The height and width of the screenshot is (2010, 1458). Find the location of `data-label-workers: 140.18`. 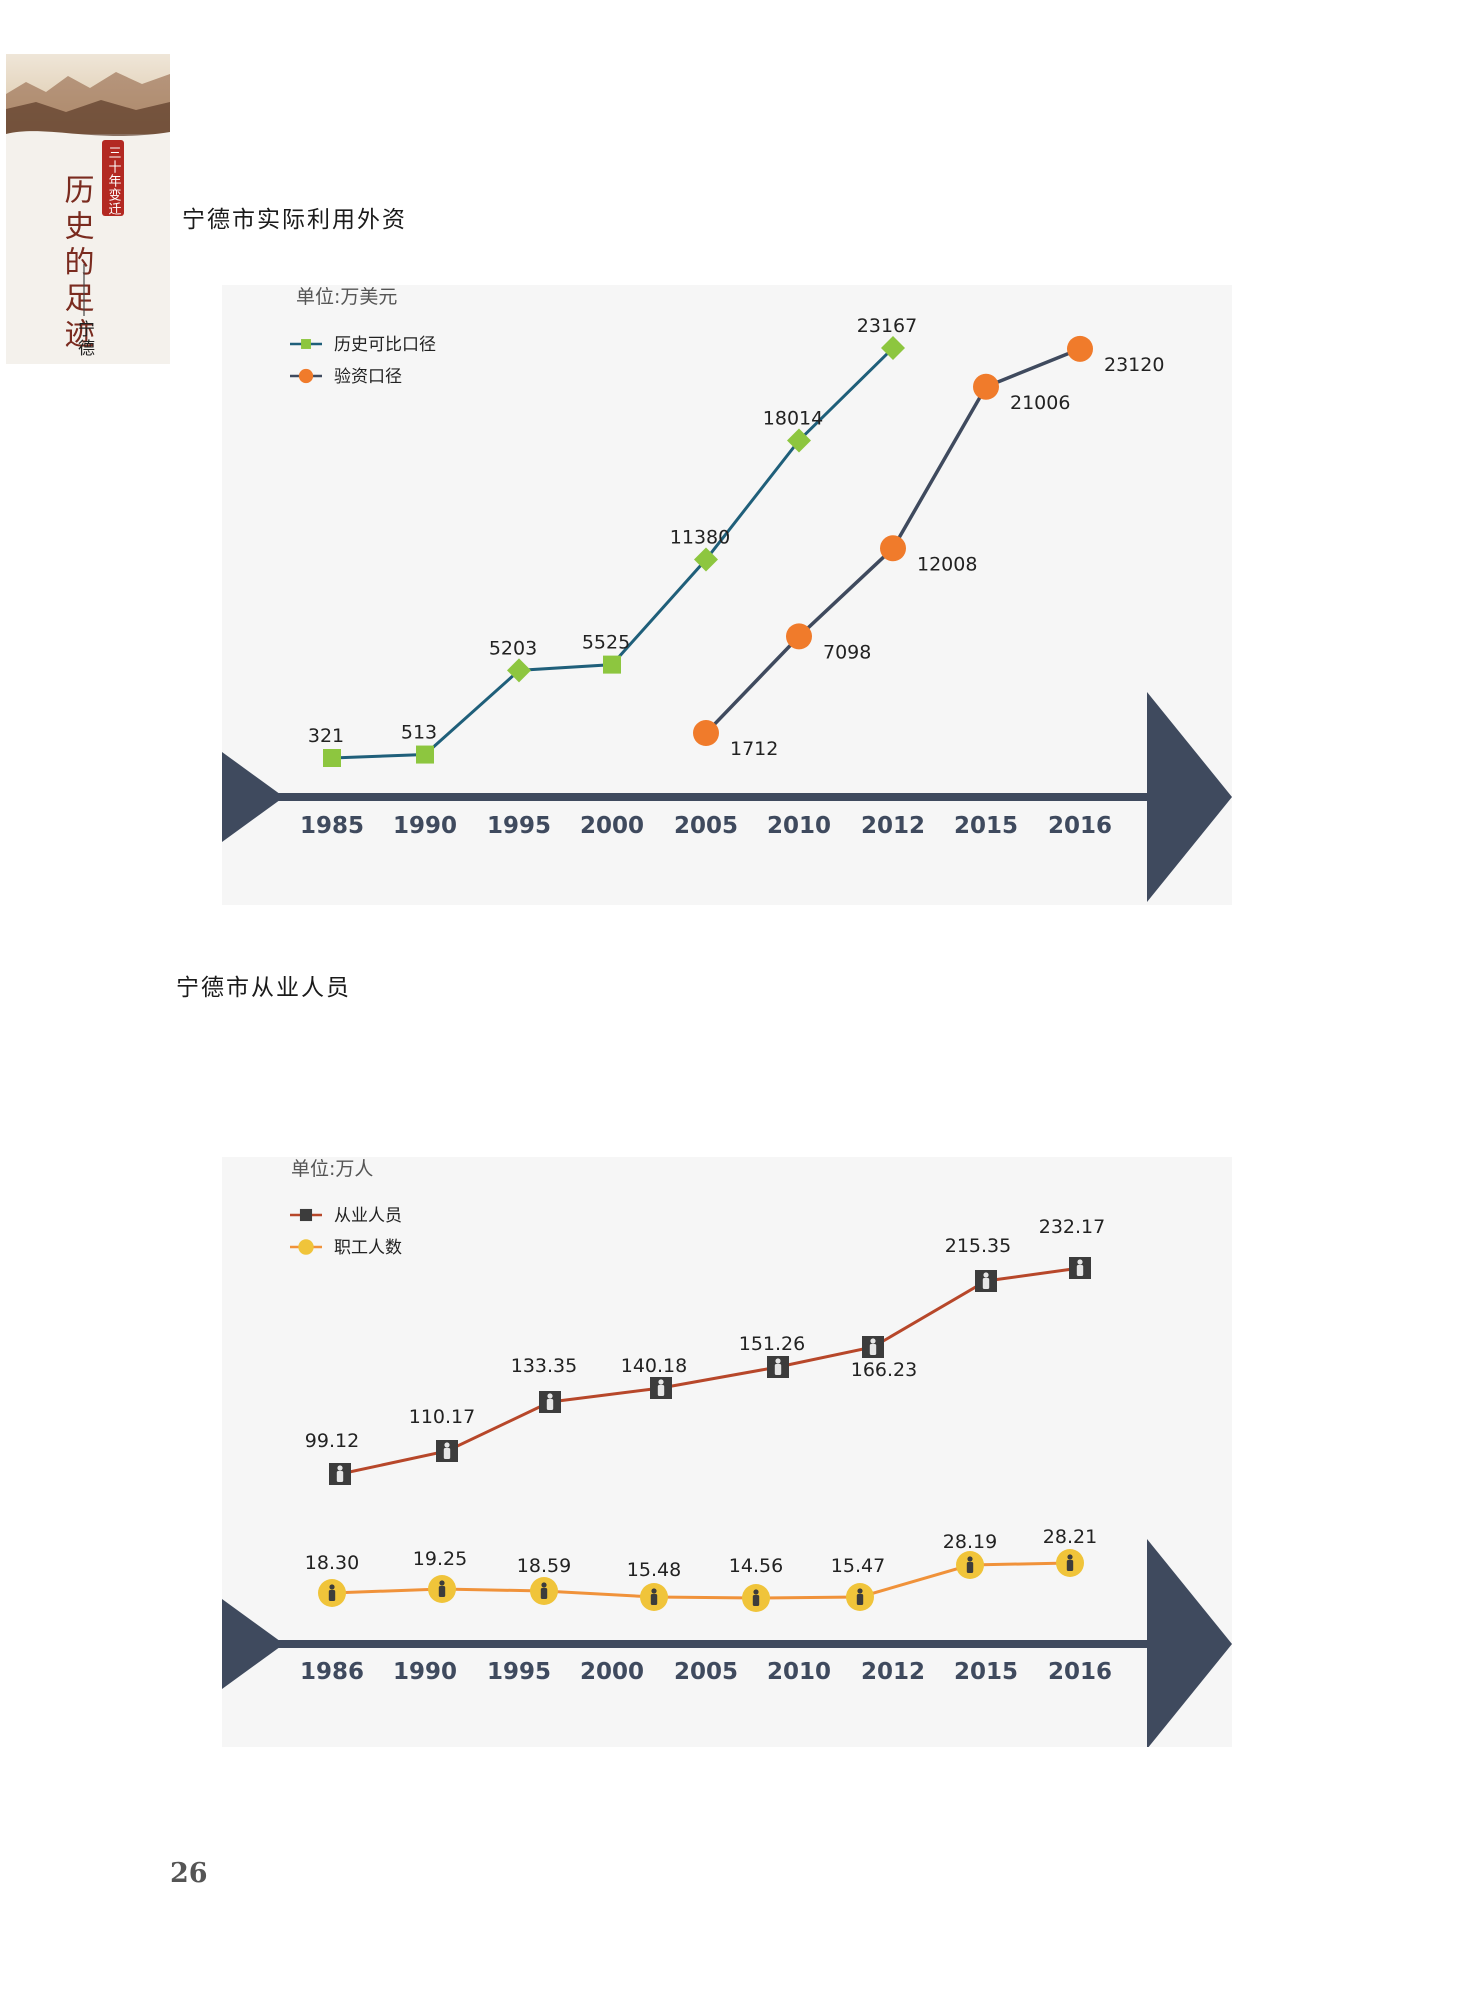

data-label-workers: 140.18 is located at coordinates (654, 1366).